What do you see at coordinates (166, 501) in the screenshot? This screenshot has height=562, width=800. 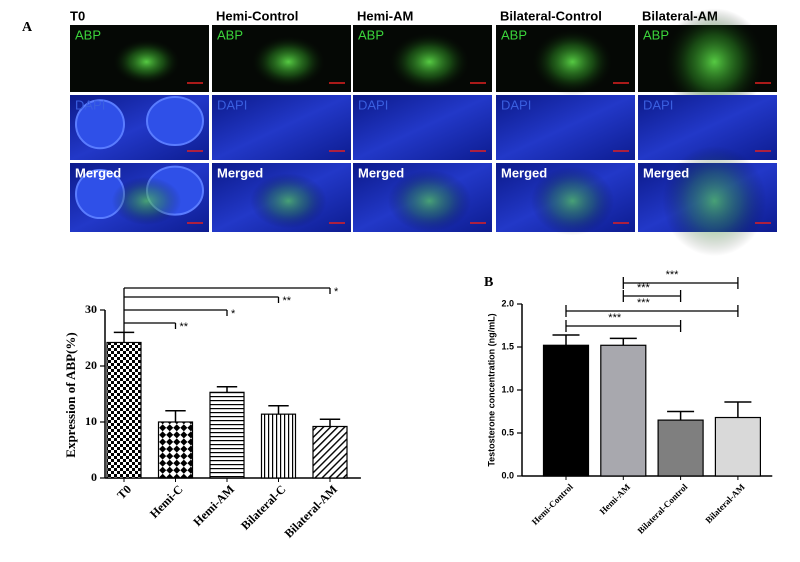 I see `x-tick-label: Hemi-C` at bounding box center [166, 501].